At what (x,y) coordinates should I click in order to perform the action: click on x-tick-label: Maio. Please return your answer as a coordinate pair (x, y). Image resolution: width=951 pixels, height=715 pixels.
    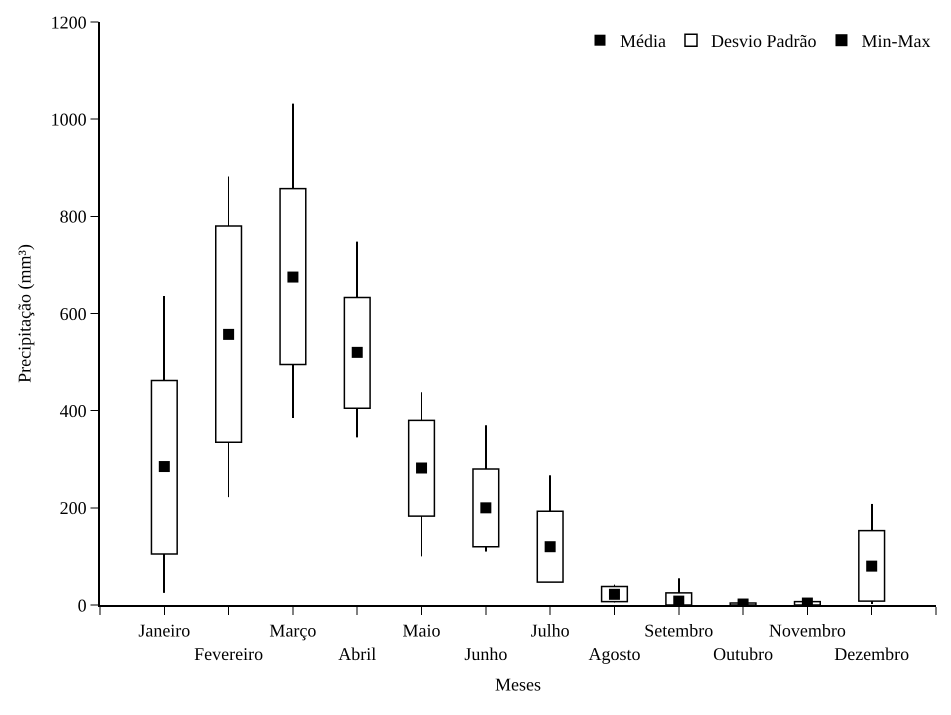
    Looking at the image, I should click on (421, 630).